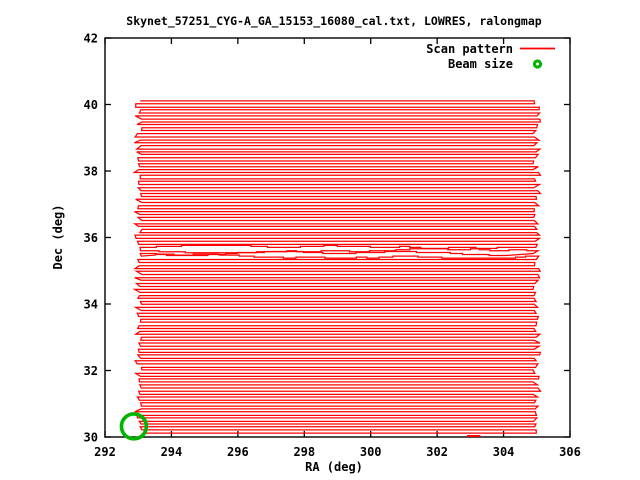  I want to click on x-tick-label: 296, so click(238, 452).